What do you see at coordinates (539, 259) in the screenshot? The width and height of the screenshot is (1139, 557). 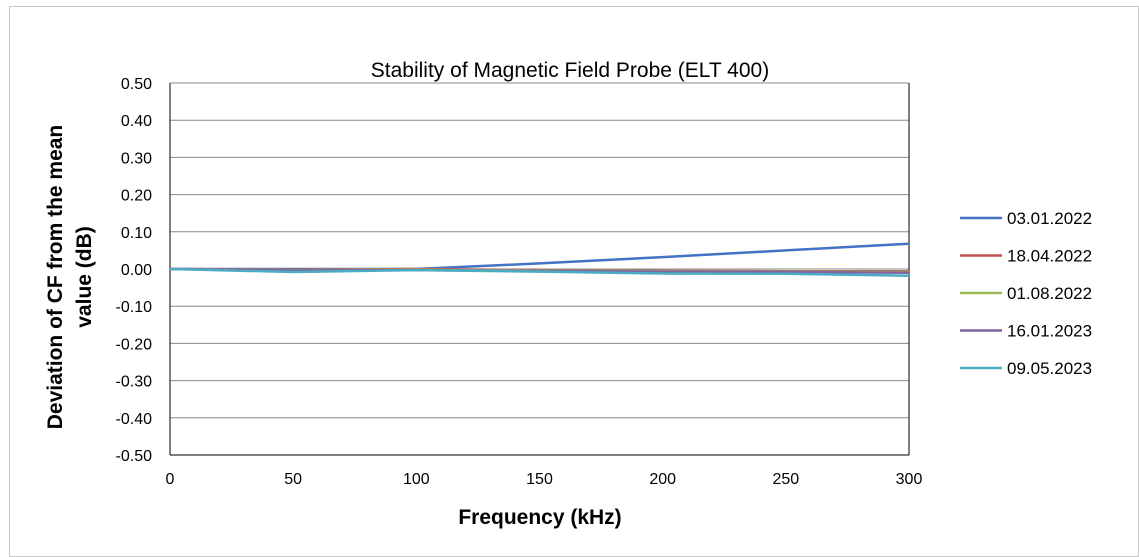 I see `series-lines` at bounding box center [539, 259].